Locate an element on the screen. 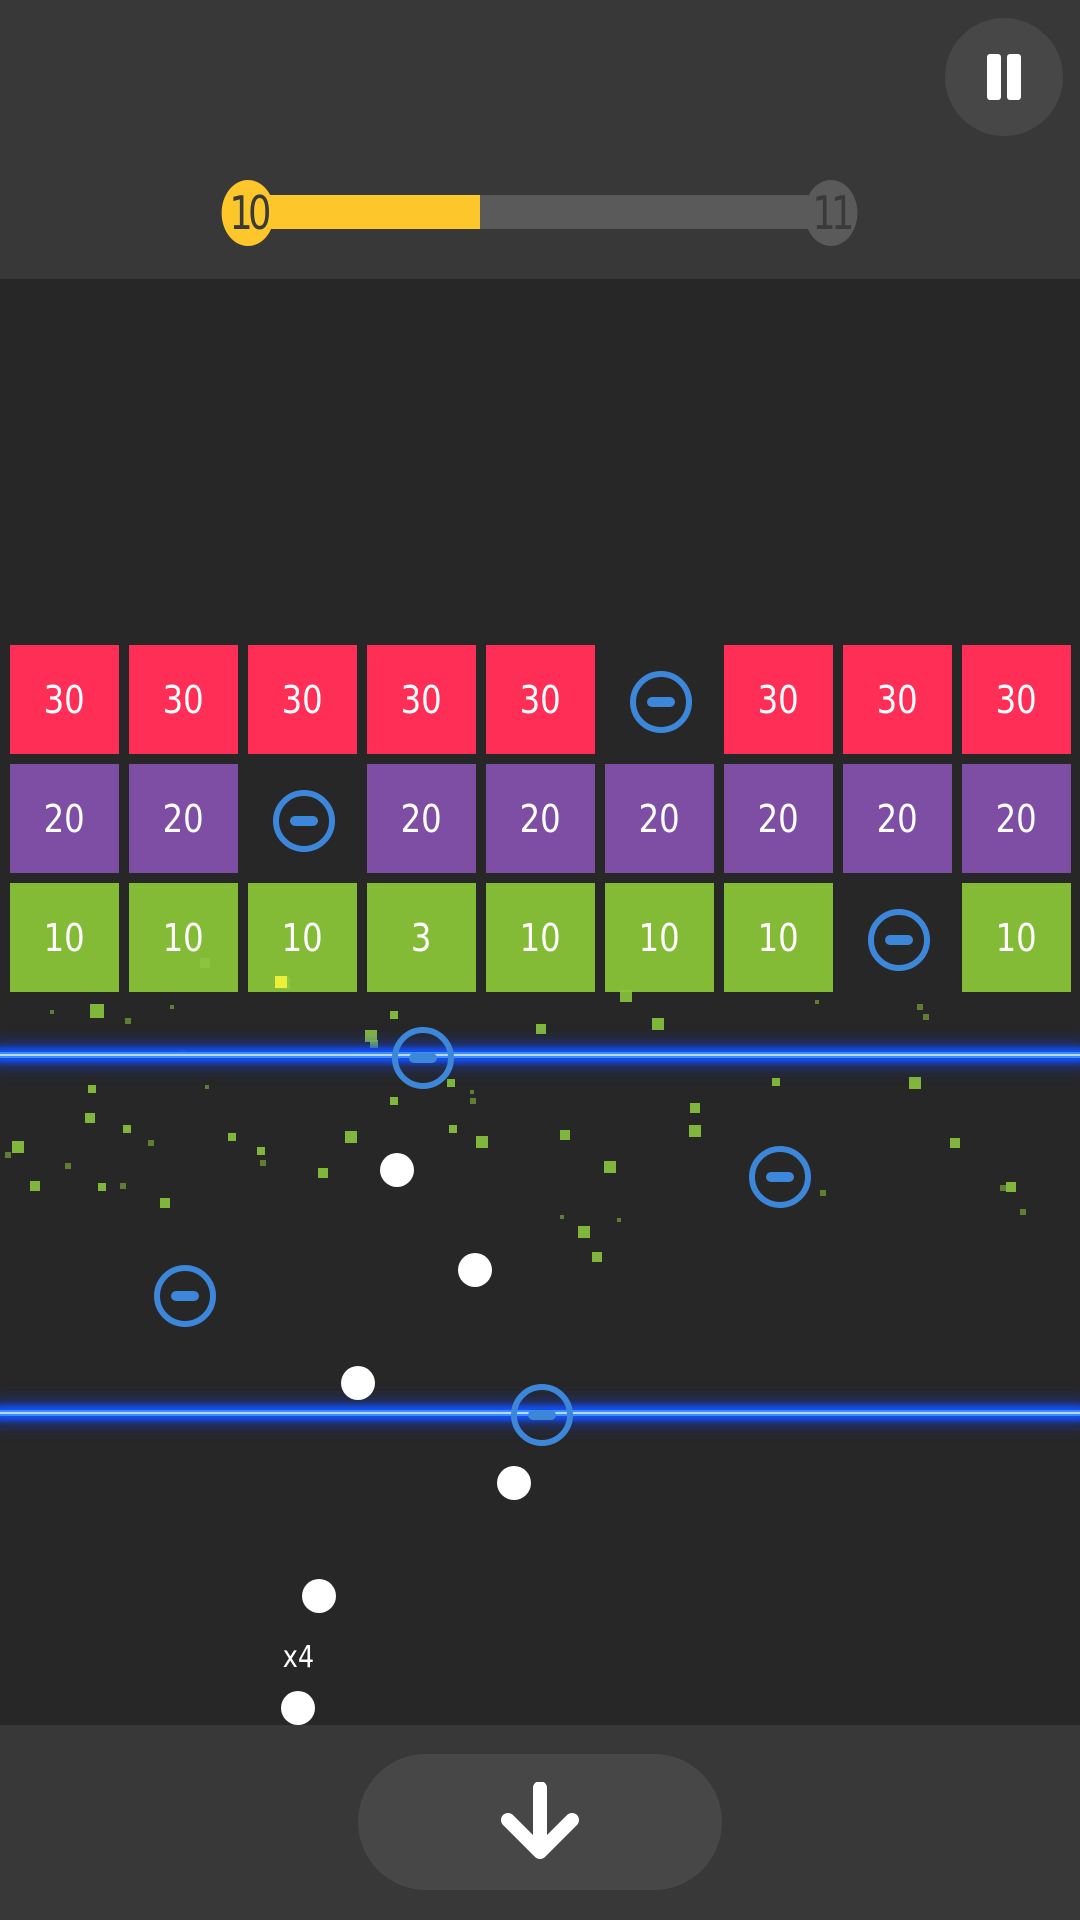 The image size is (1080, 1920). laser-beam is located at coordinates (540, 1055).